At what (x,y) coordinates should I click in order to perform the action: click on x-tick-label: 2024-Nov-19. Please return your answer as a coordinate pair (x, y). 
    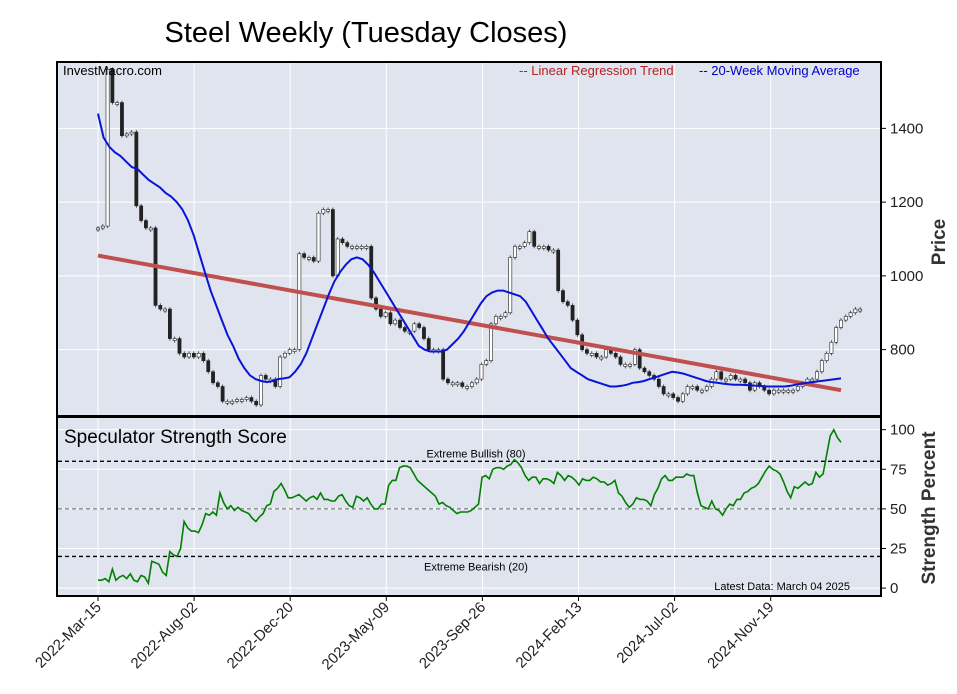
    Looking at the image, I should click on (740, 635).